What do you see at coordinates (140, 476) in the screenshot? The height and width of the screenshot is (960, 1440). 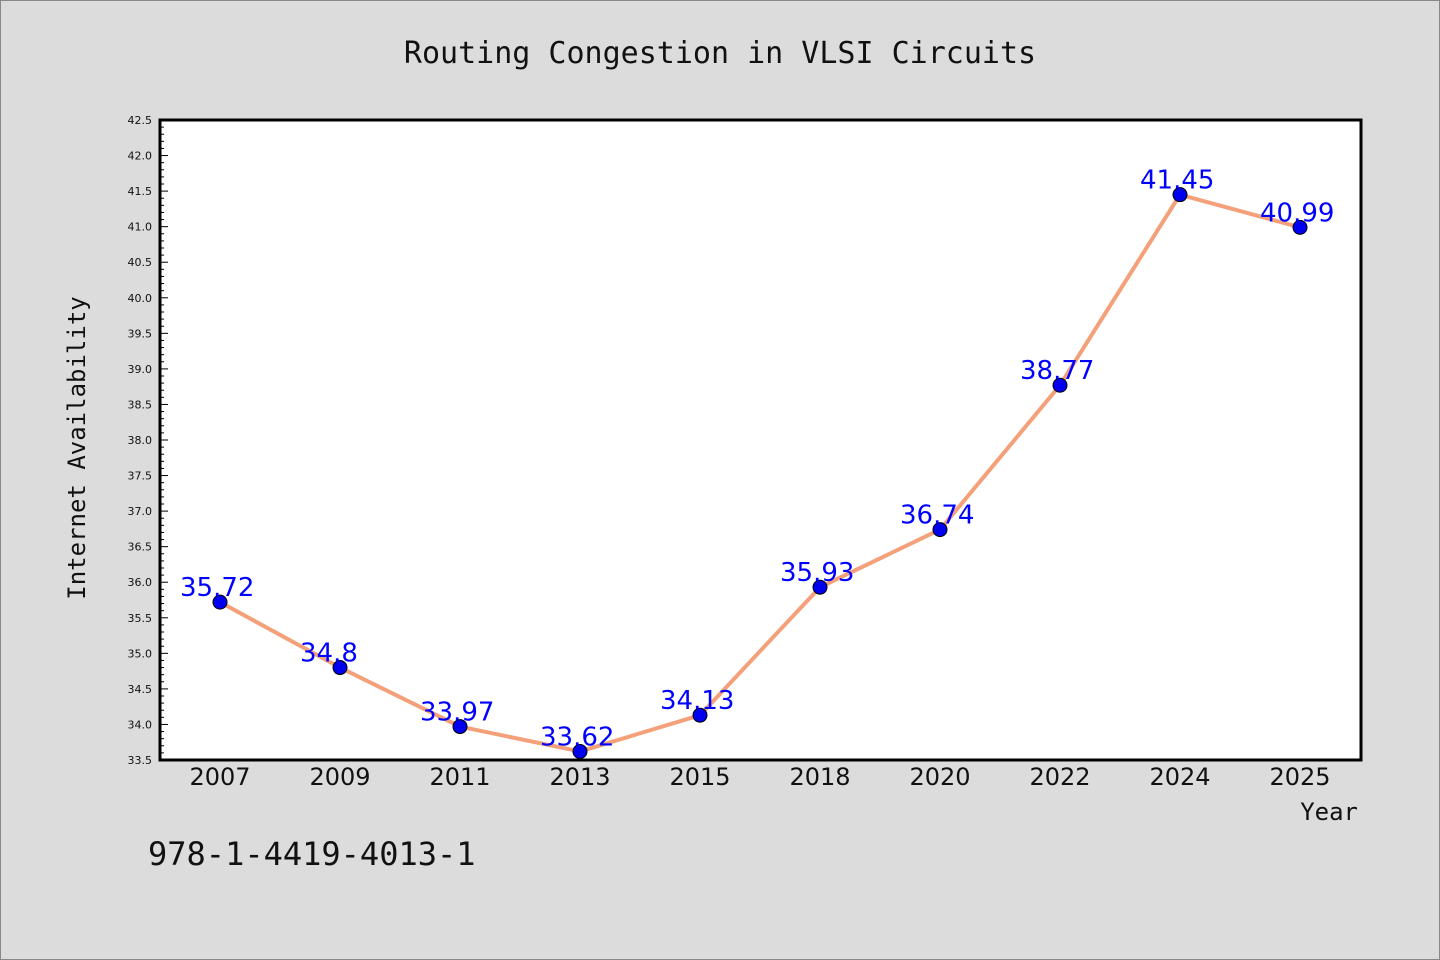 I see `y-tick-label: 37.5` at bounding box center [140, 476].